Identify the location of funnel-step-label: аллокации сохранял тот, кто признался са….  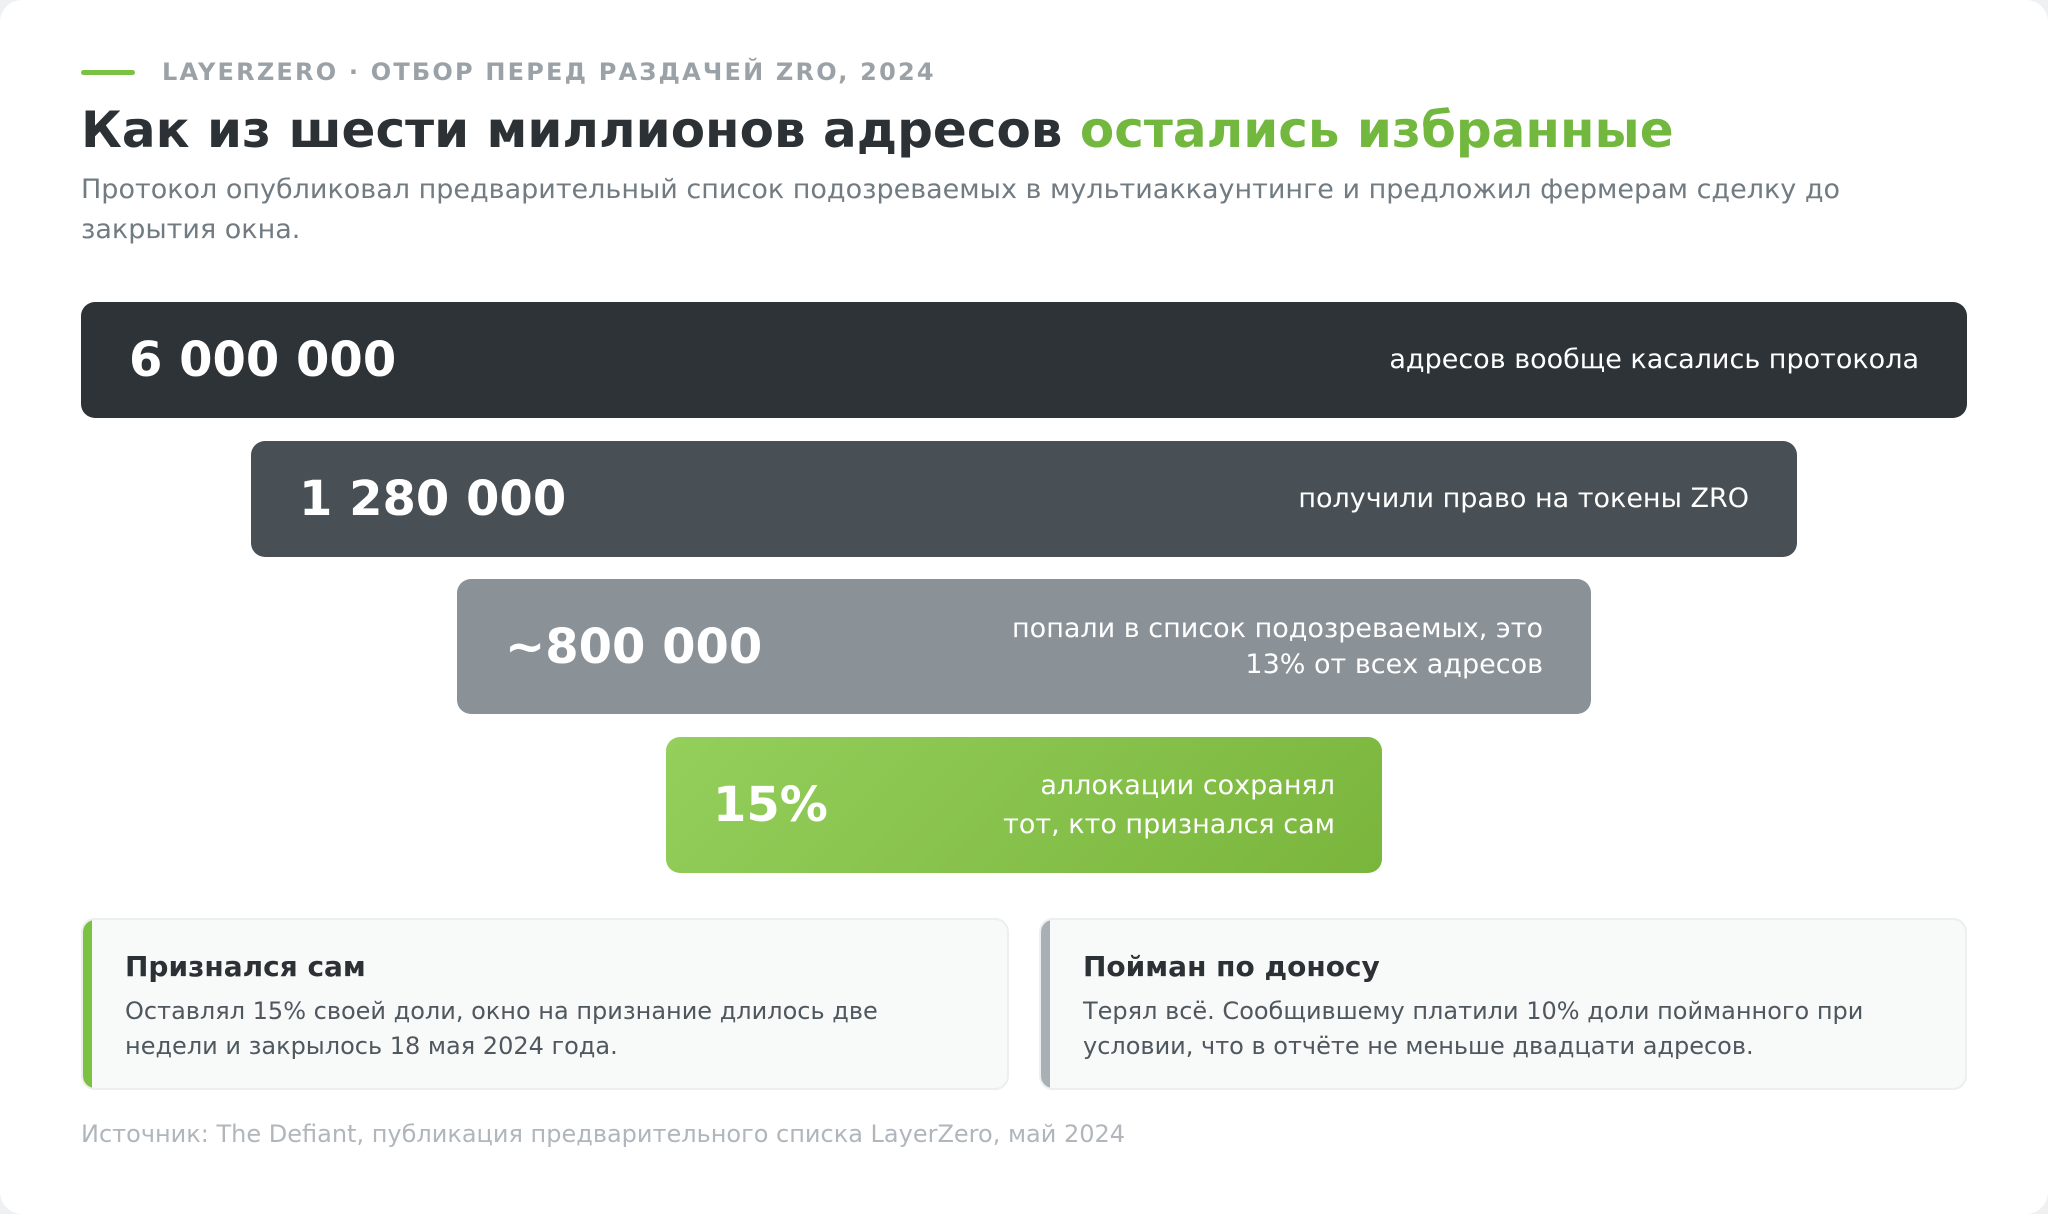
(1169, 805).